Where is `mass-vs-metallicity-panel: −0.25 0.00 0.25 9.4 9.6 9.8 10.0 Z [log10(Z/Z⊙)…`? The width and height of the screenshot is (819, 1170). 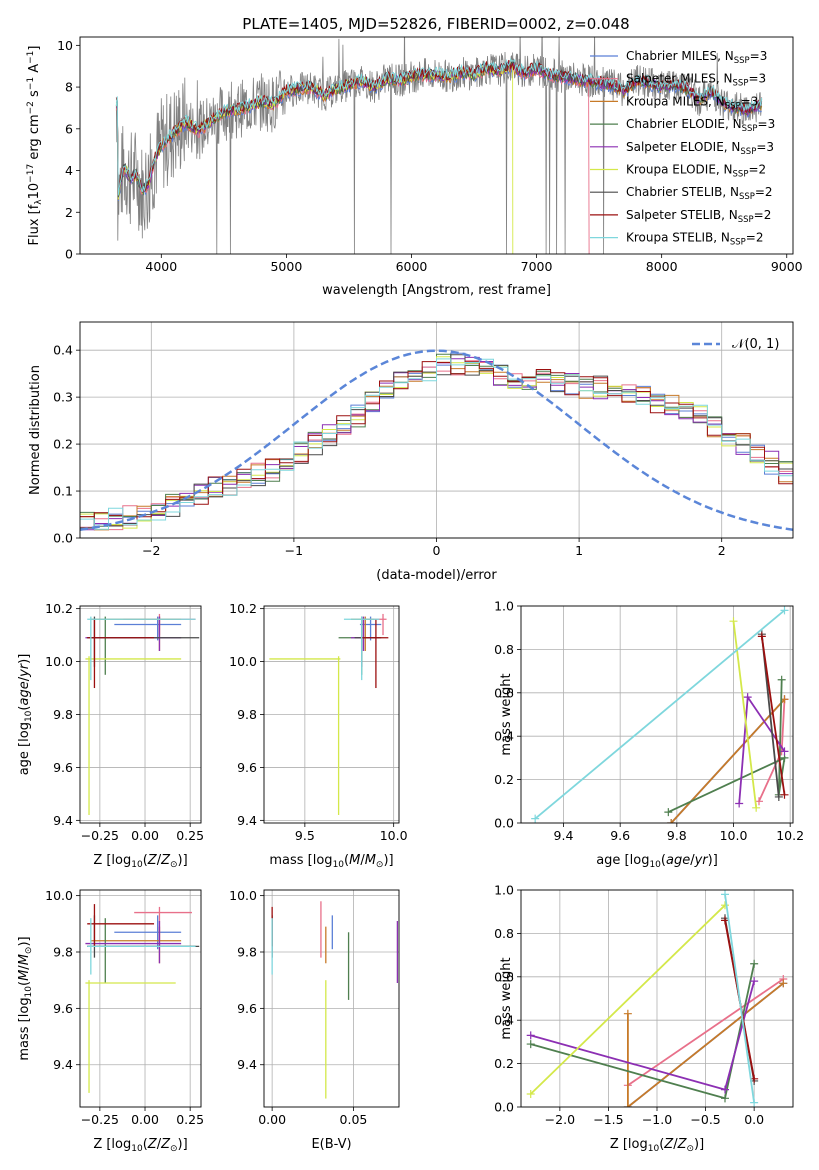 mass-vs-metallicity-panel: −0.25 0.00 0.25 9.4 9.6 9.8 10.0 Z [log10(Z/Z⊙)… is located at coordinates (110, 1021).